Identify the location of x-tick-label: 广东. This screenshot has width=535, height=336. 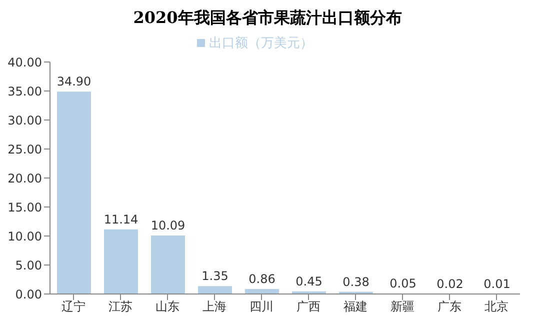
(450, 307).